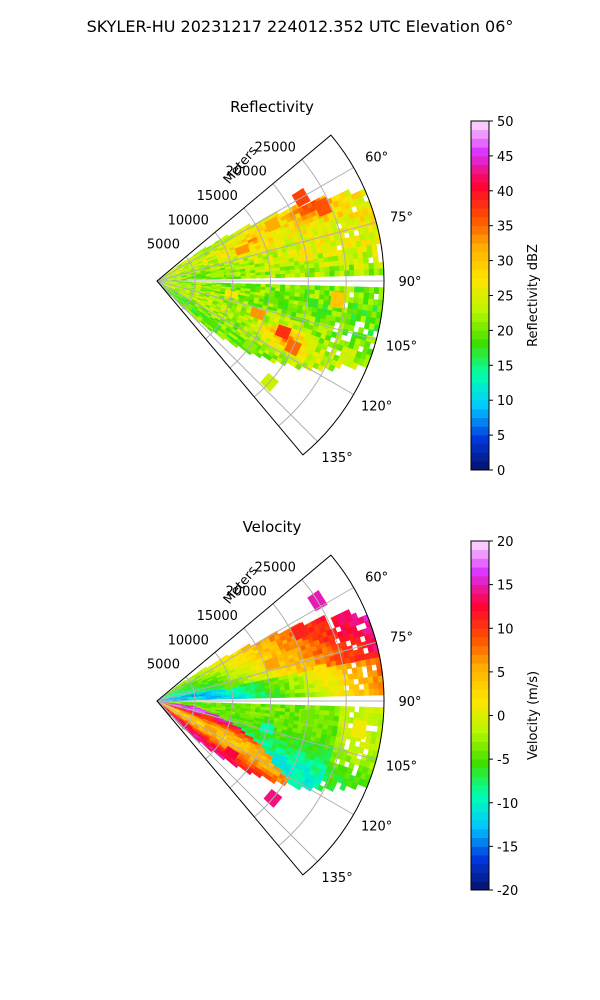  I want to click on colorbar-tick-label: 20, so click(505, 331).